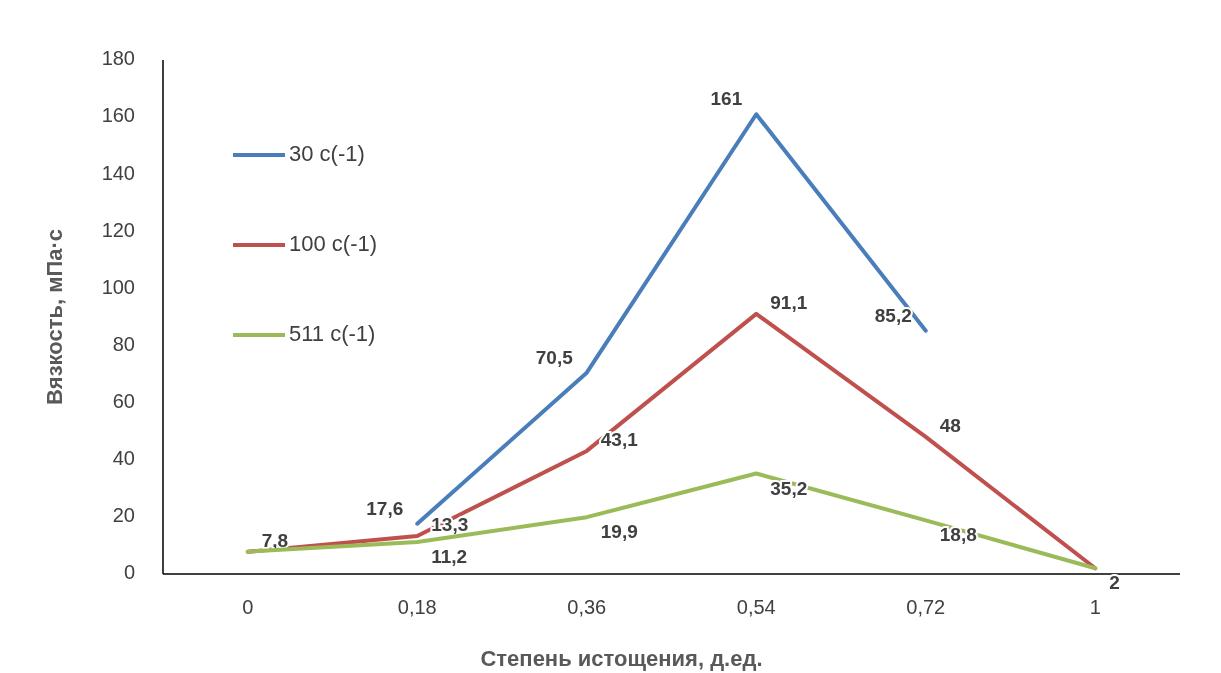  Describe the element at coordinates (756, 607) in the screenshot. I see `x-tick-label: 0,54` at that location.